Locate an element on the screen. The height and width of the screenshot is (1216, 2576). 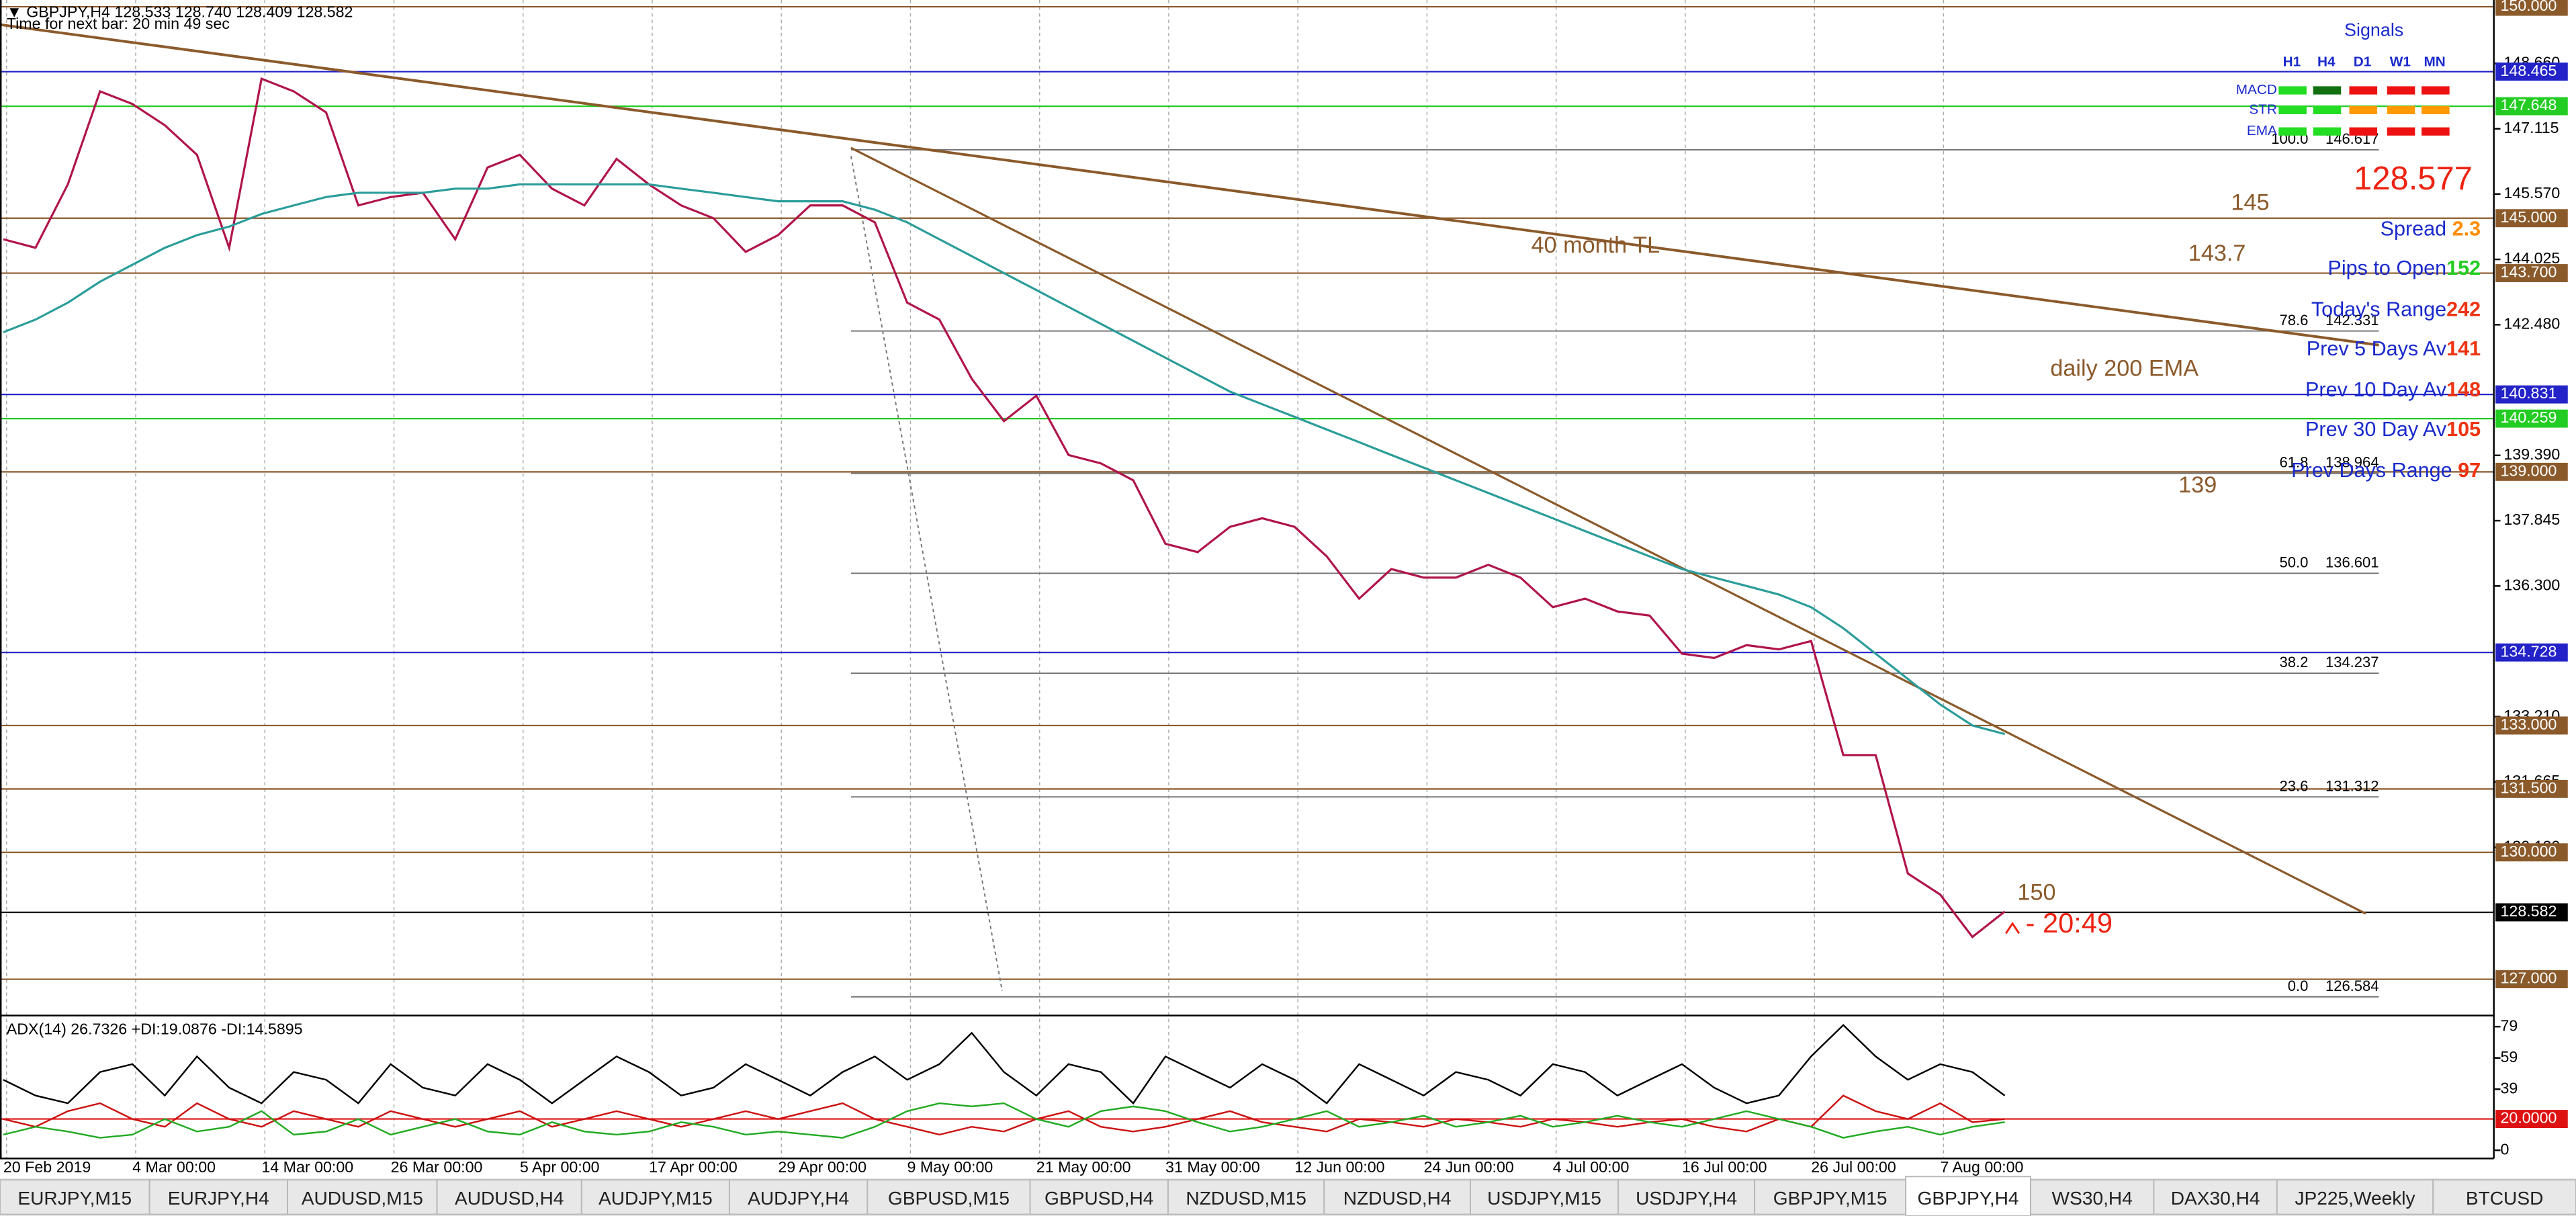
tab-label: EURJPY,H4 is located at coordinates (219, 1198).